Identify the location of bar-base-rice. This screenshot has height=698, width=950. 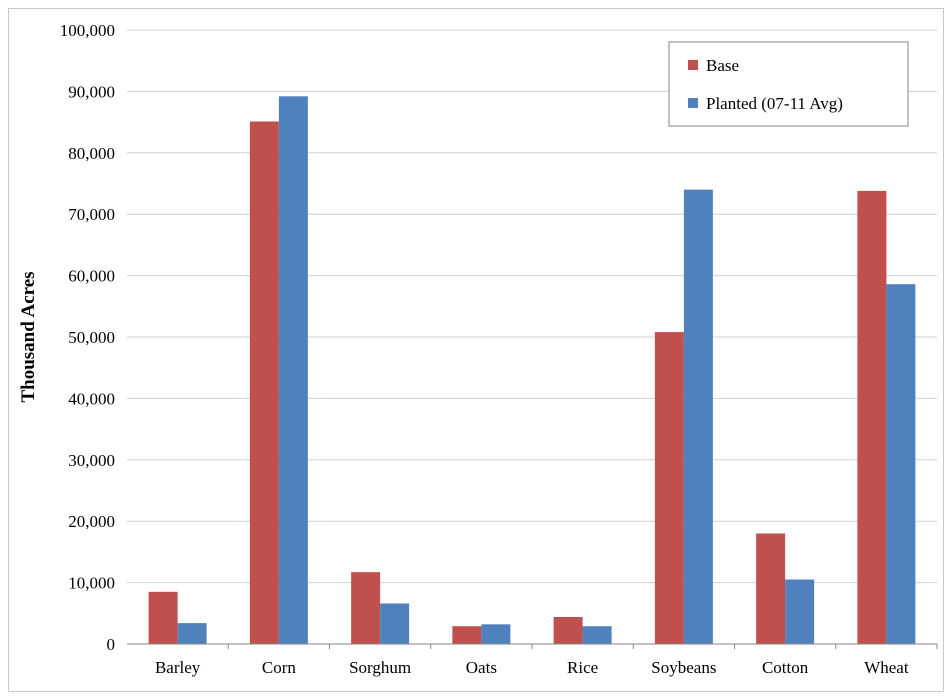
(568, 630).